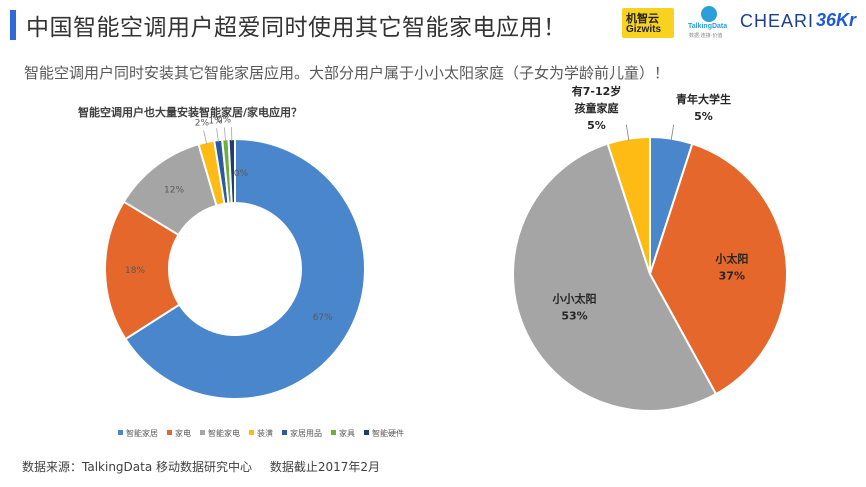 Image resolution: width=866 pixels, height=487 pixels. Describe the element at coordinates (174, 191) in the screenshot. I see `donut-data-label-2: 12%` at that location.